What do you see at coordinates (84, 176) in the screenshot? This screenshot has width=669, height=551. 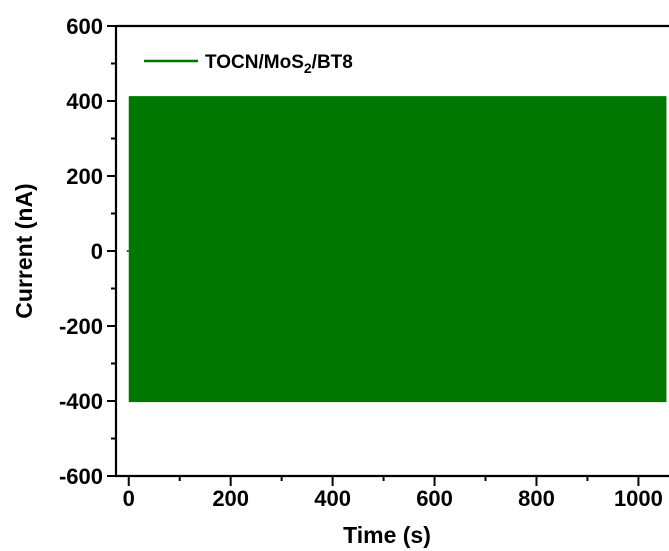 I see `y-tick-label: 200` at bounding box center [84, 176].